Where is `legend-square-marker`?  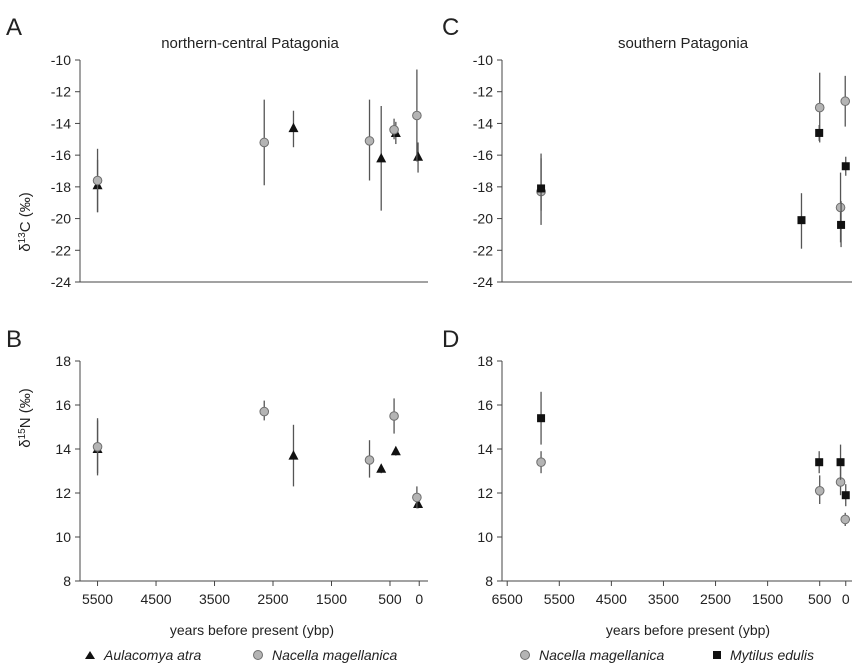 legend-square-marker is located at coordinates (717, 655).